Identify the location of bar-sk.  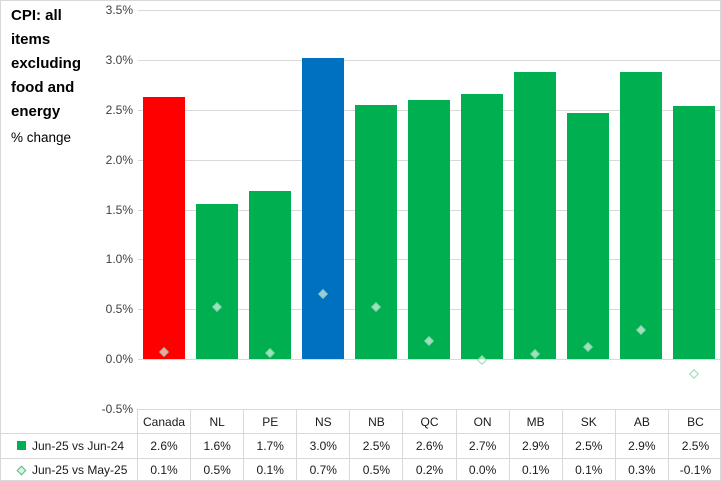
(587, 236).